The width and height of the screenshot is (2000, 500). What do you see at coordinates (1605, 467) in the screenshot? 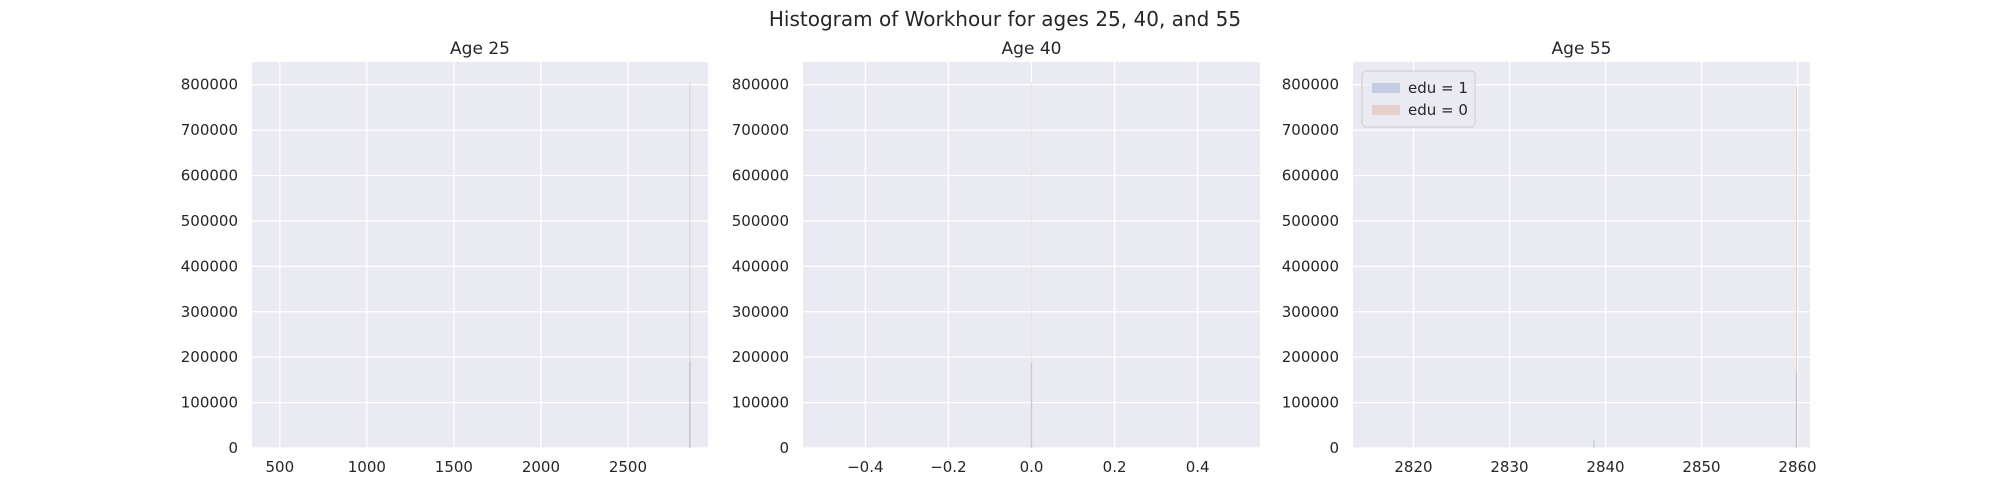
I see `x-tick-label: 2840` at bounding box center [1605, 467].